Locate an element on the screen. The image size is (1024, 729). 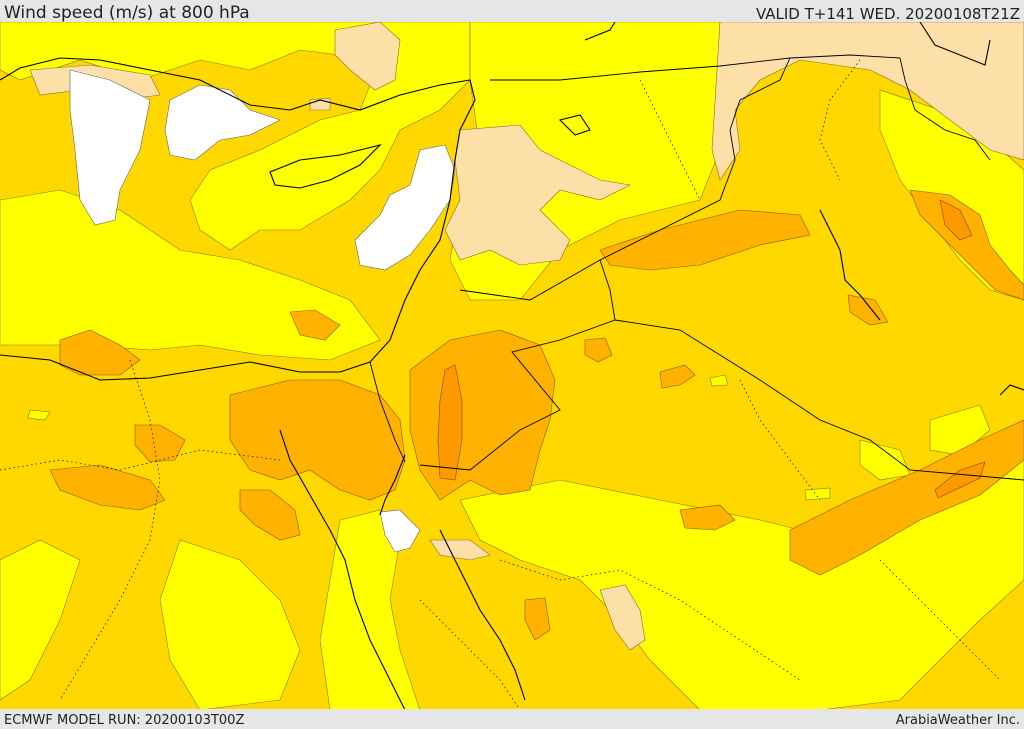
credit-label: ArabiaWeather Inc. is located at coordinates (957, 720).